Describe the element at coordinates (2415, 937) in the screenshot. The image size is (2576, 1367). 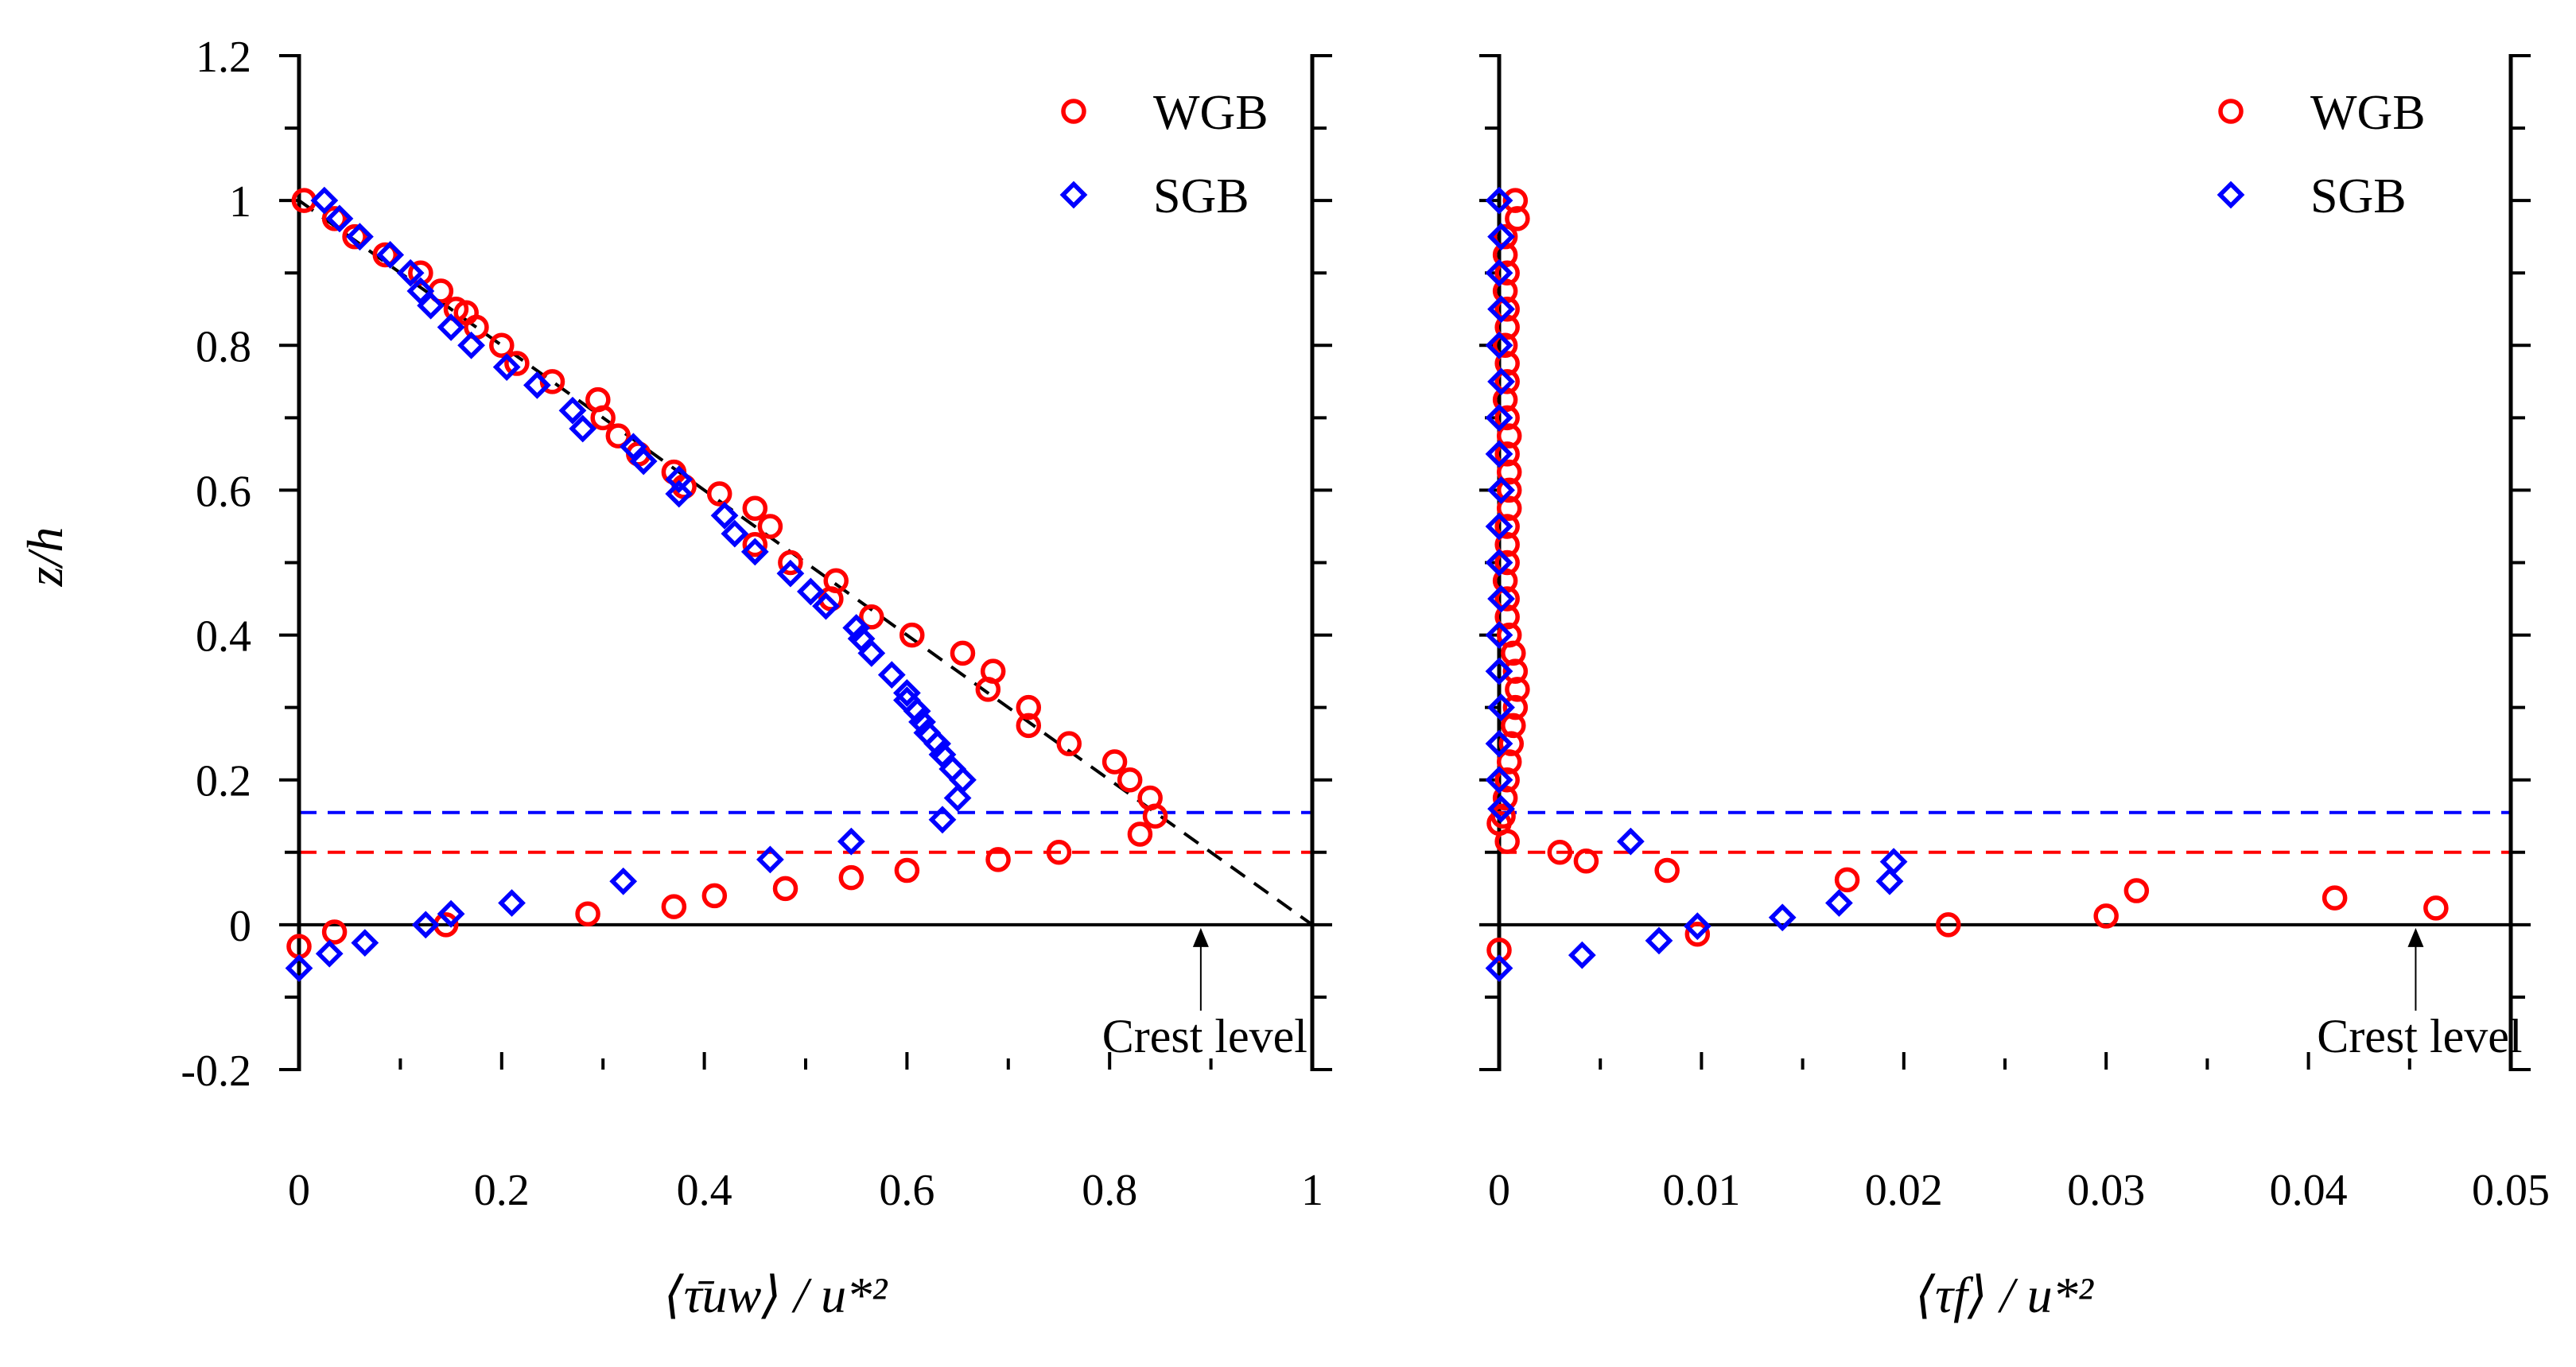
I see `annotation-arrowhead` at that location.